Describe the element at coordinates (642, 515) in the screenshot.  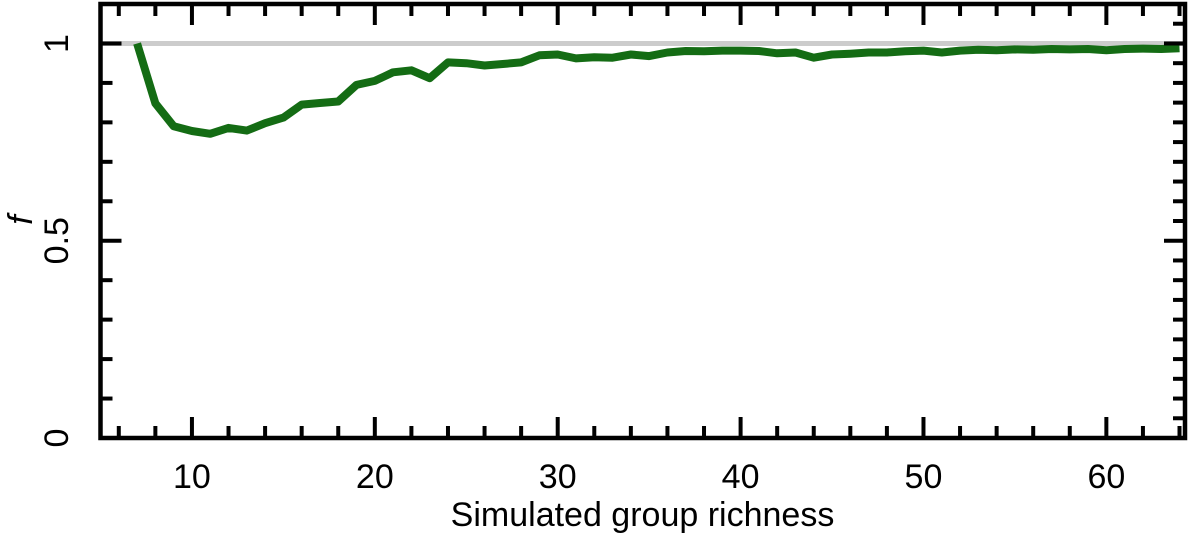
I see `x-axis-title: Simulated group richness` at that location.